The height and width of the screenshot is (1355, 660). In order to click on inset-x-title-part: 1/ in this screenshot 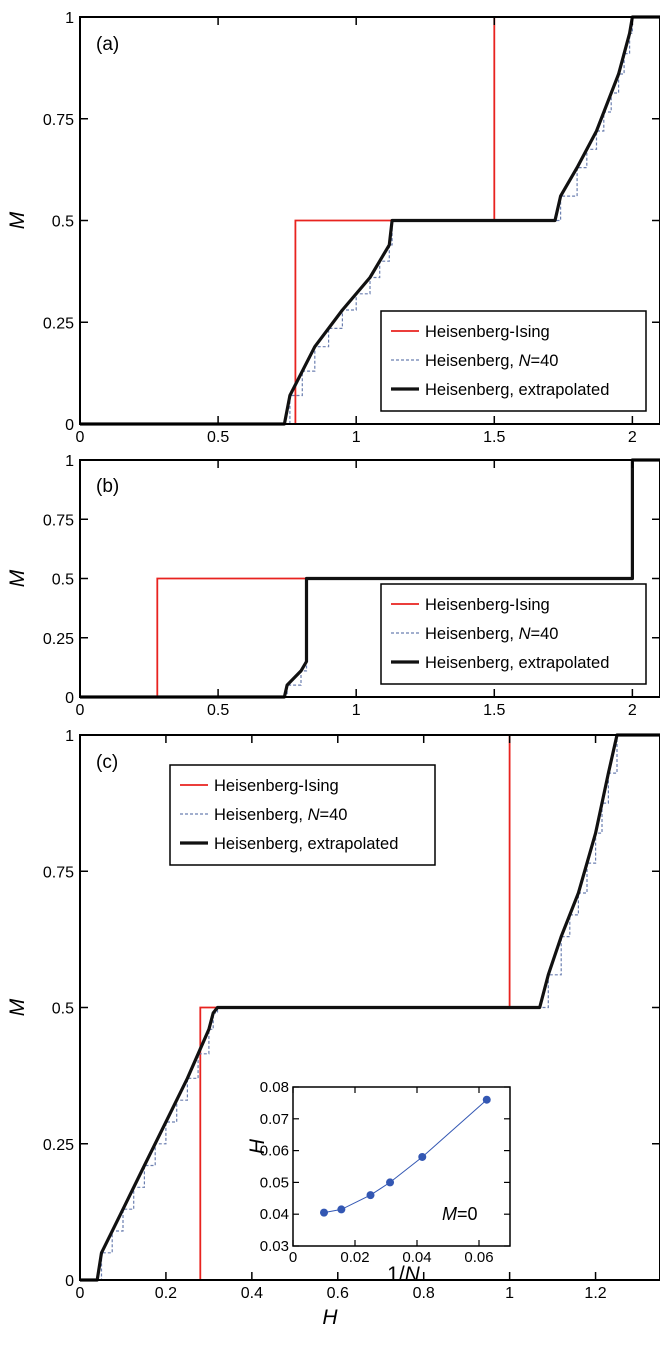, I will do `click(396, 1274)`.